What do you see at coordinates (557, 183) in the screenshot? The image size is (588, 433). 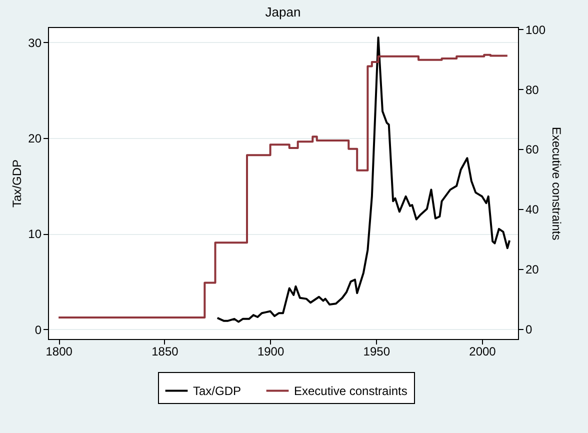 I see `y2-axis-title: Executive constraints` at bounding box center [557, 183].